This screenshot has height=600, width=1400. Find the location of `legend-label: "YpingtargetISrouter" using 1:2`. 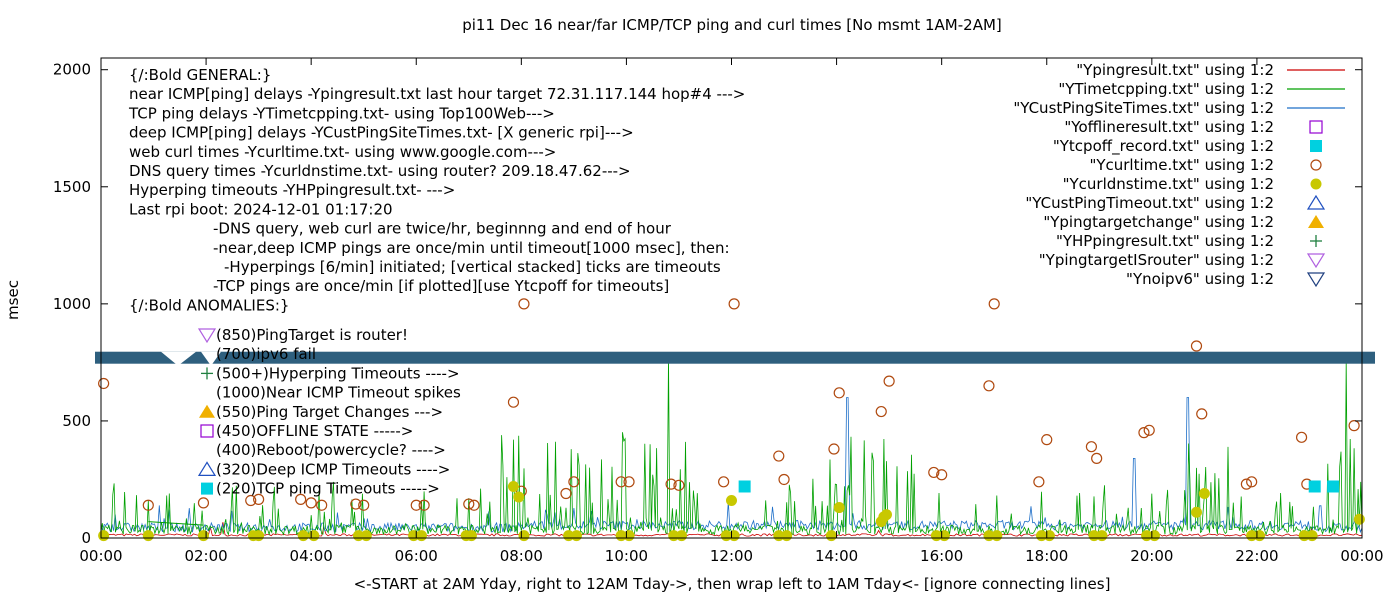

legend-label: "YpingtargetISrouter" using 1:2 is located at coordinates (1156, 260).